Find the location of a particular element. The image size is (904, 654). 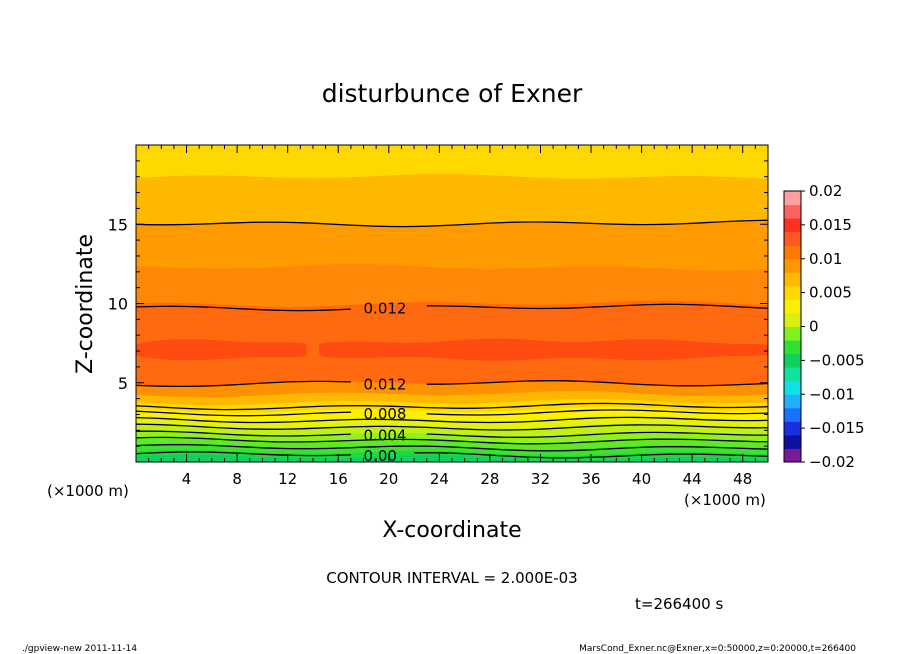

time-text: t=266400 s is located at coordinates (679, 604).